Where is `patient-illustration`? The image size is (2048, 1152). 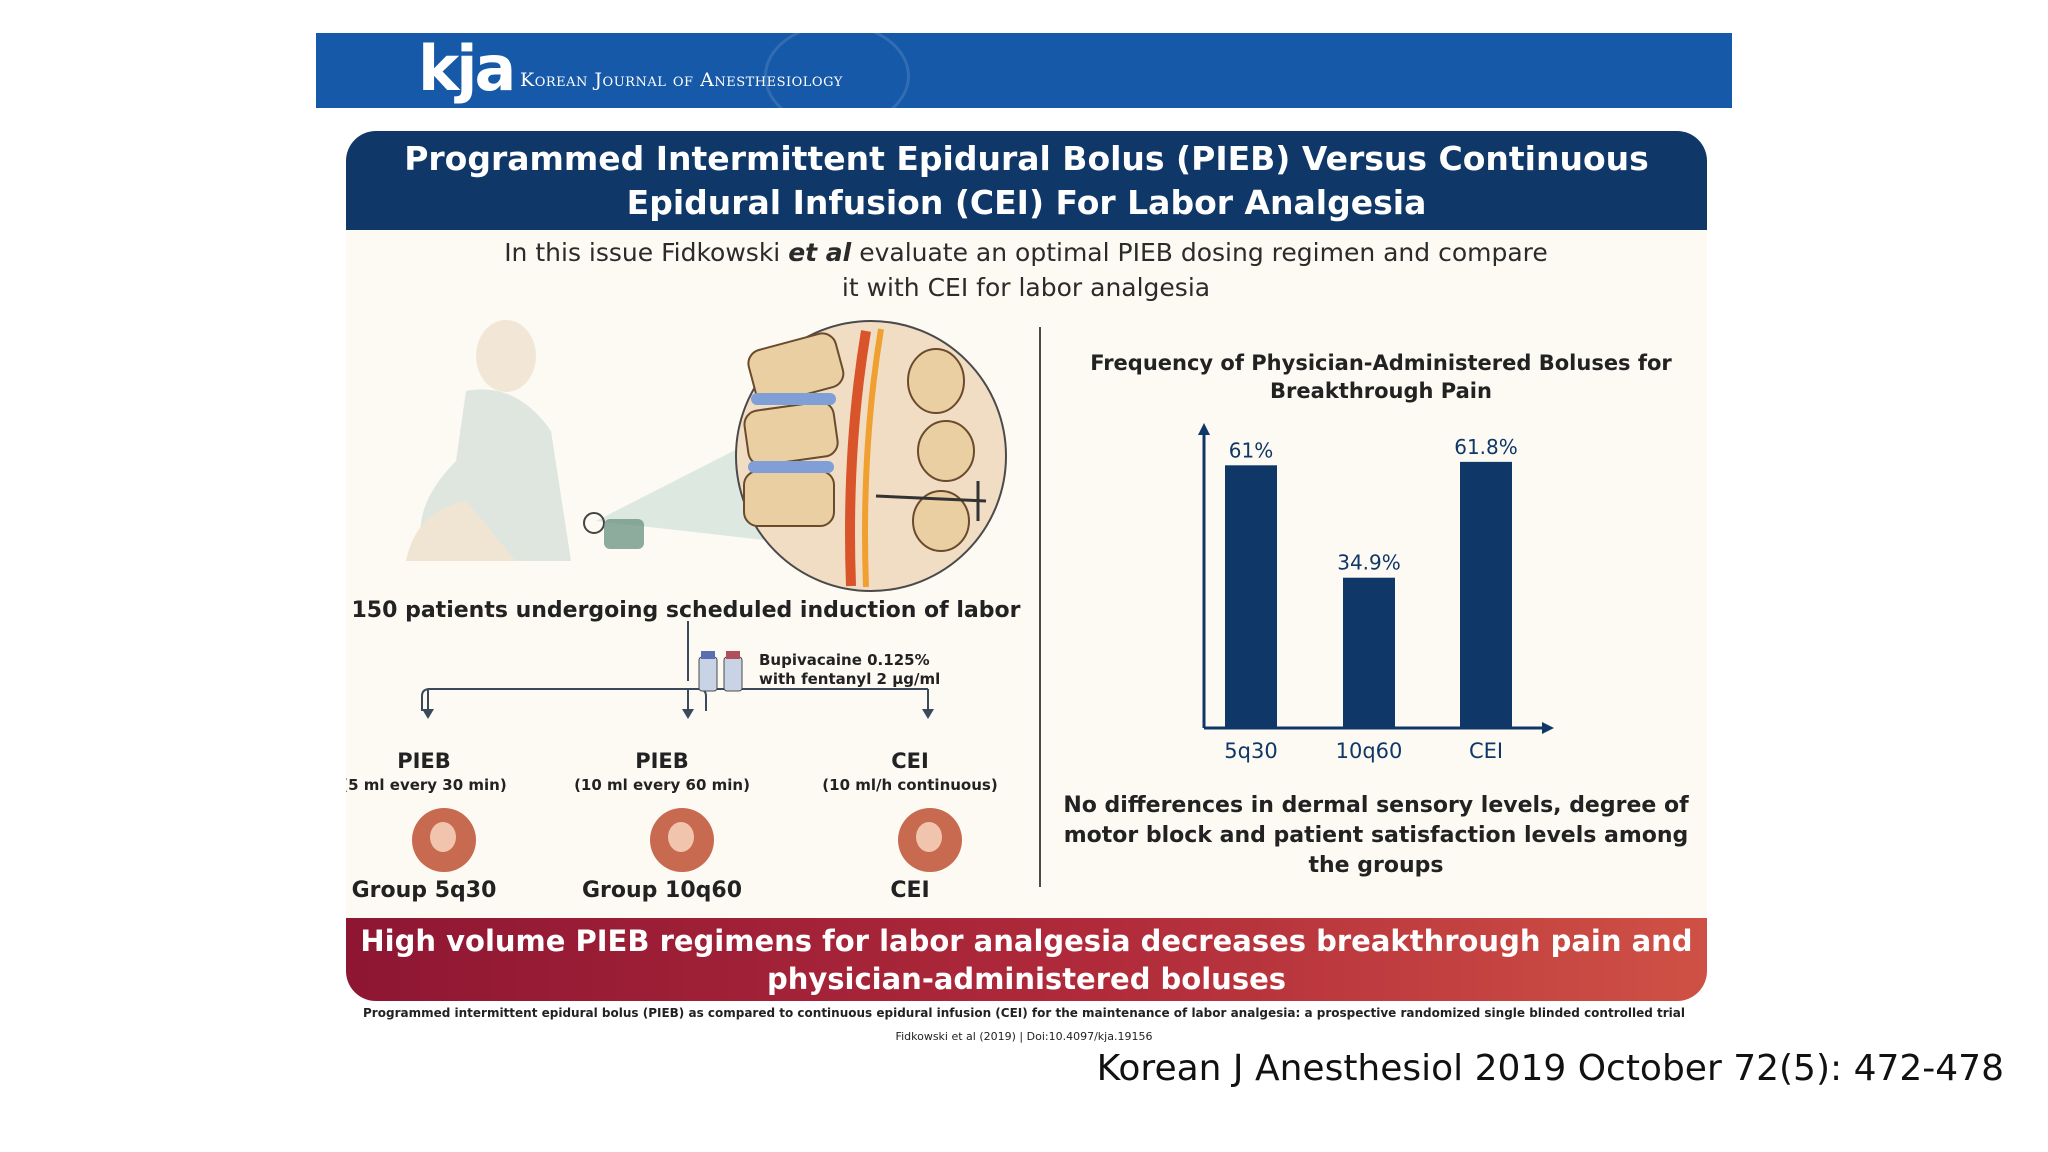 patient-illustration is located at coordinates (488, 440).